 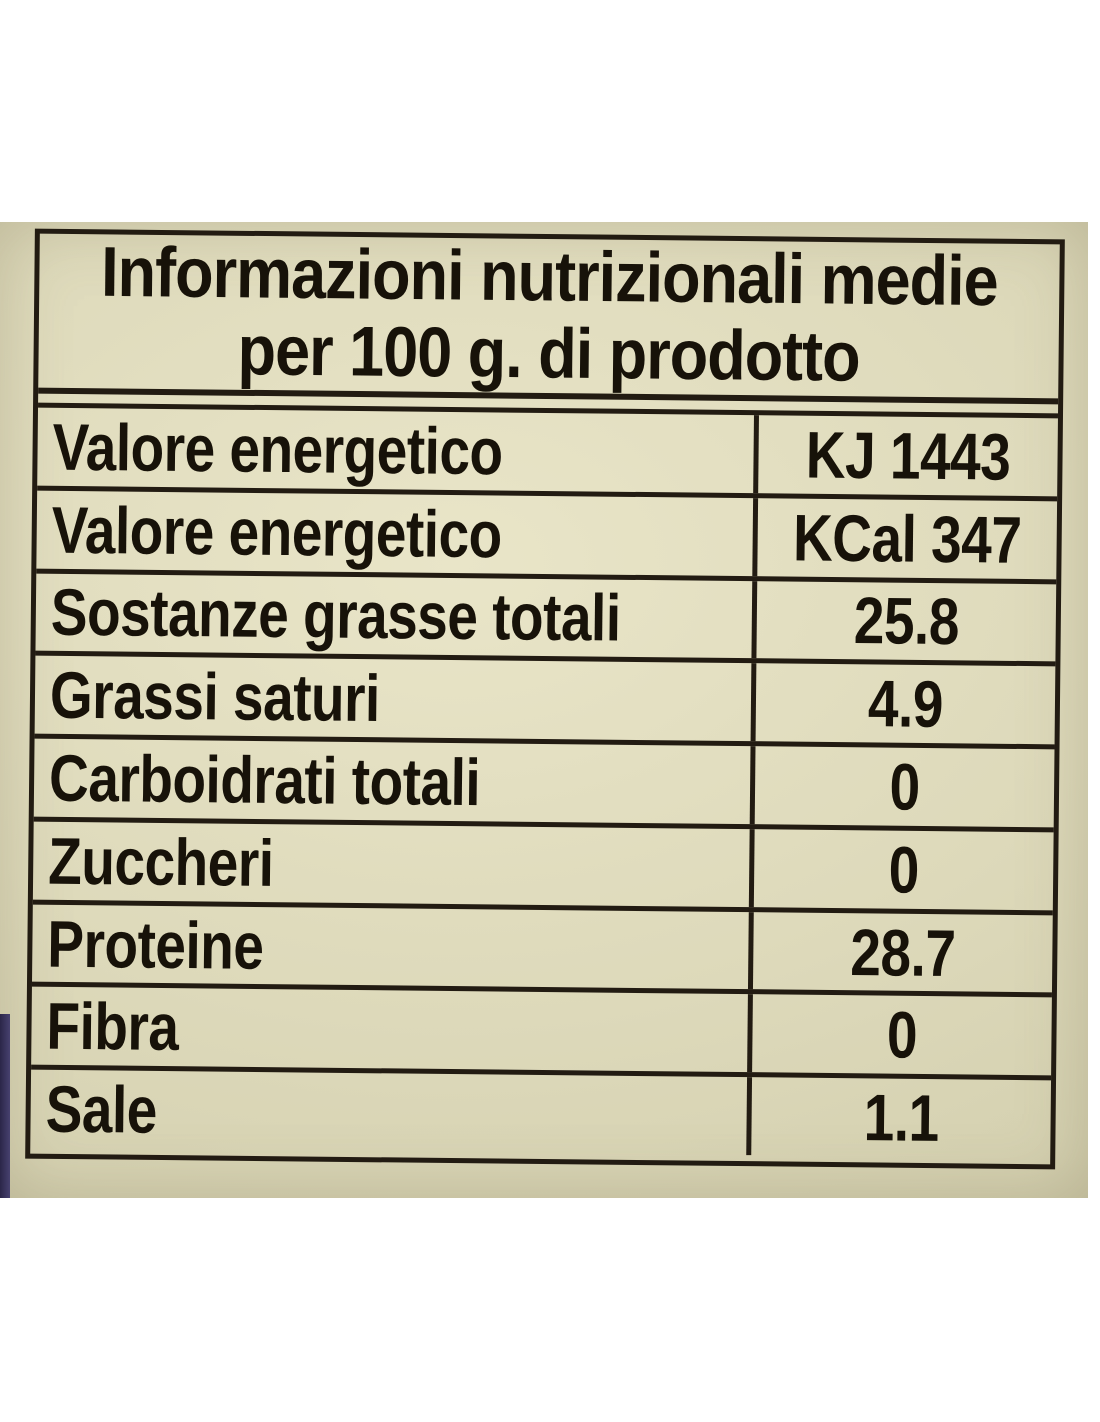 I want to click on nutrient-value: KJ 1443, so click(x=908, y=455).